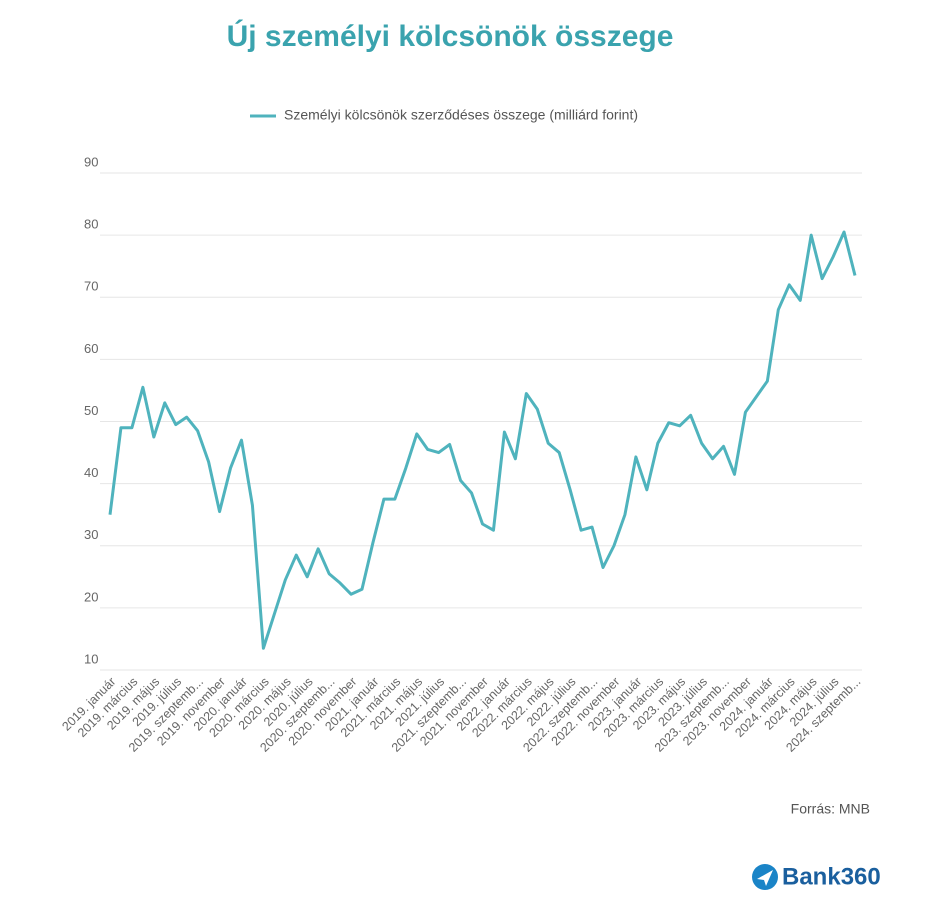 Image resolution: width=946 pixels, height=915 pixels. What do you see at coordinates (91, 534) in the screenshot?
I see `y-tick-label: 30` at bounding box center [91, 534].